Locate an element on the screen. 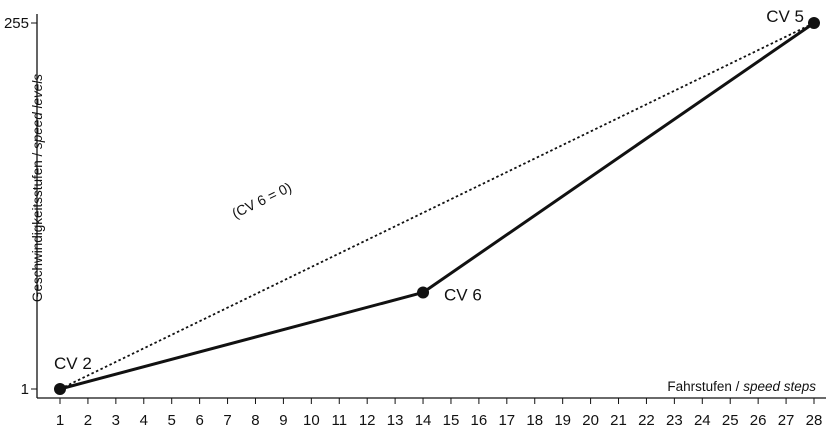 Image resolution: width=828 pixels, height=430 pixels. x-tick-label: 7 is located at coordinates (227, 420).